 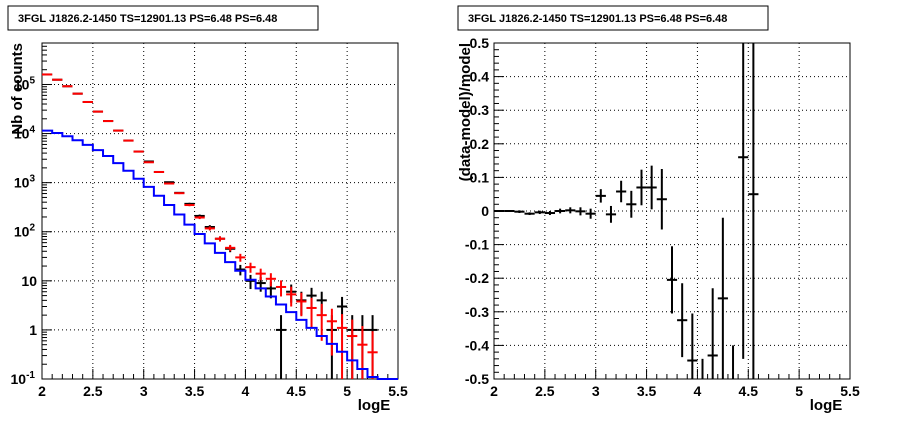 I want to click on y-tick-label: 10², so click(x=25, y=231).